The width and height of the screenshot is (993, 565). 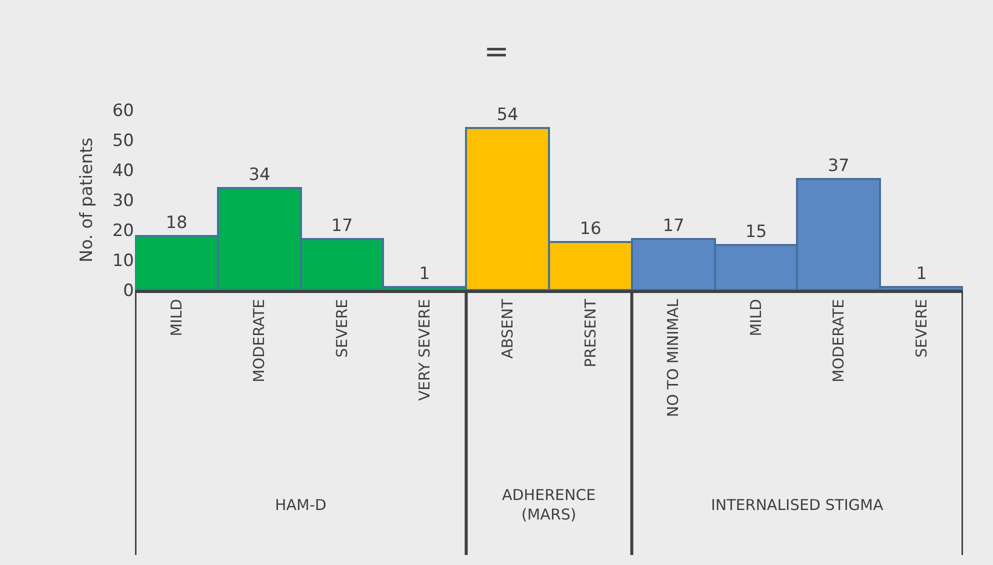 What do you see at coordinates (673, 358) in the screenshot?
I see `x-tick-label: NO TO MINIMAL` at bounding box center [673, 358].